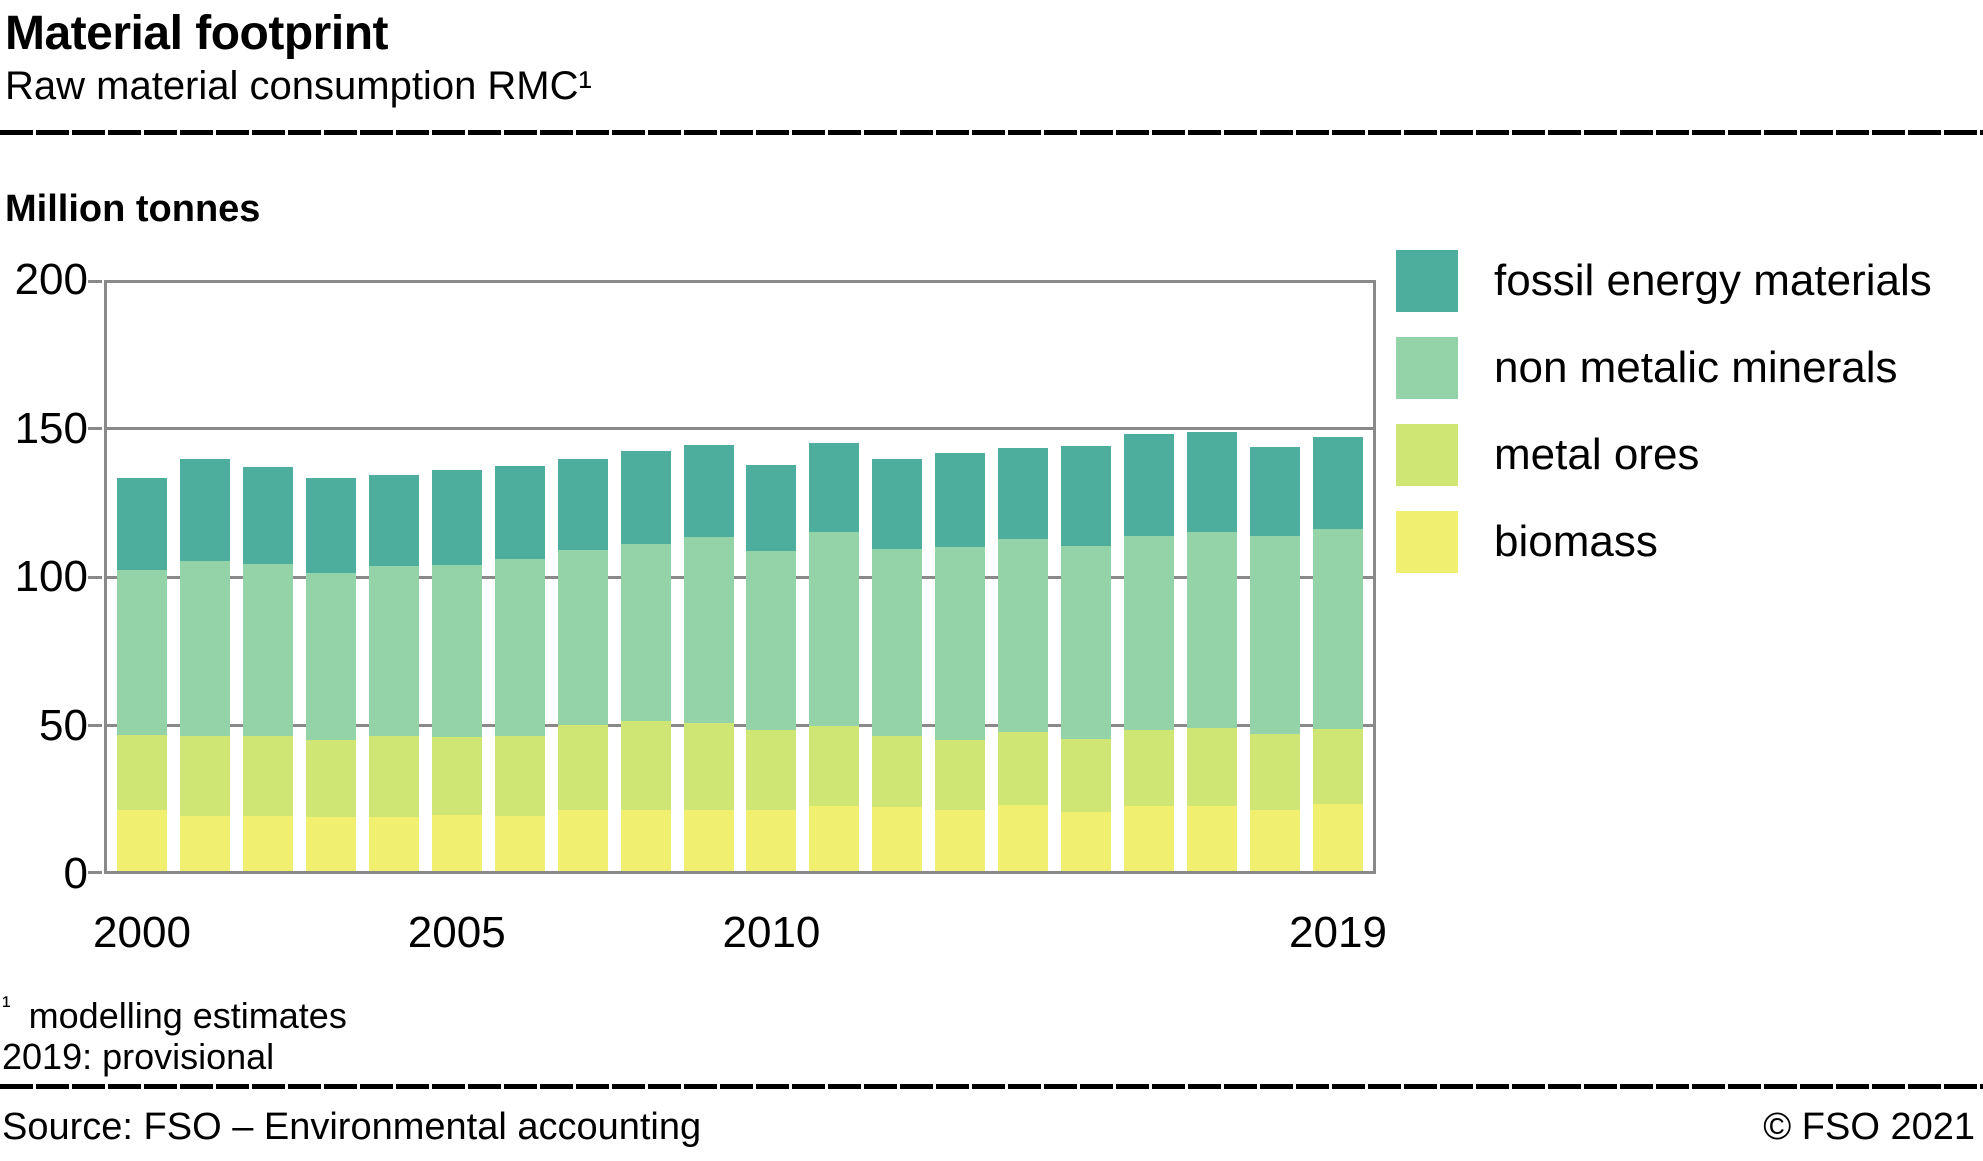 The width and height of the screenshot is (1983, 1161). What do you see at coordinates (1275, 492) in the screenshot?
I see `segment-2018-fossil-energy-materials` at bounding box center [1275, 492].